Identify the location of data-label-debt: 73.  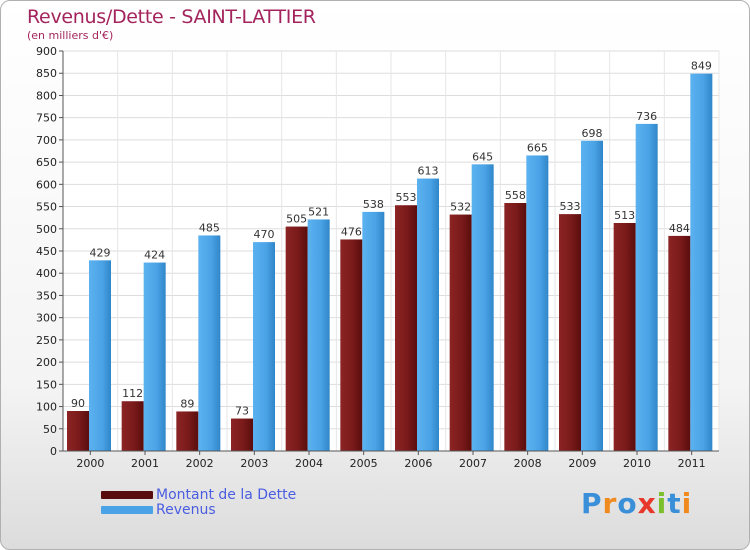
(242, 411).